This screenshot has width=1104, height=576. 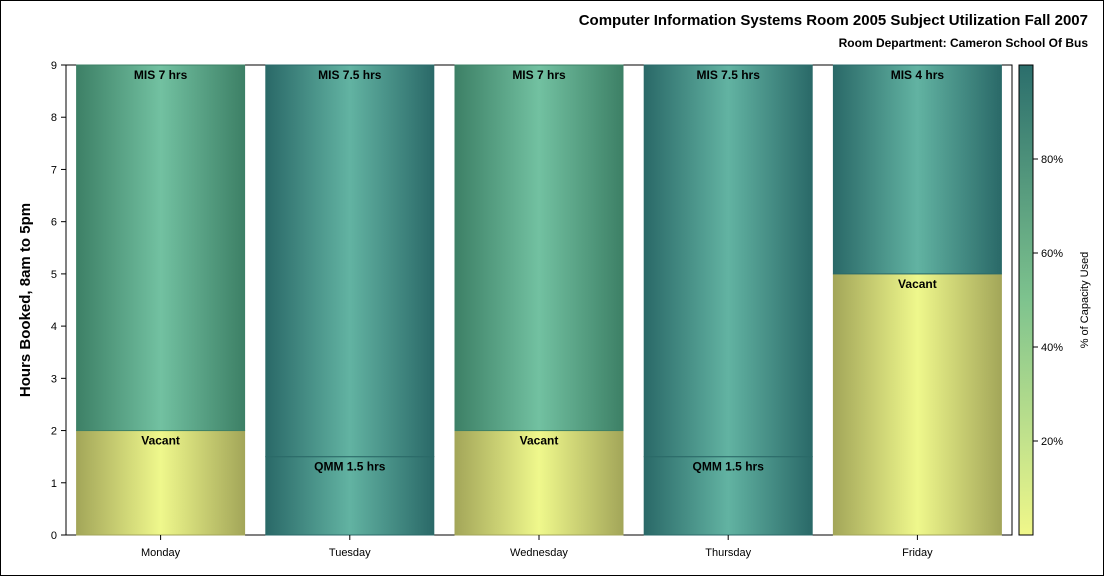 I want to click on colorbar-tick-label: 20%, so click(x=1052, y=442).